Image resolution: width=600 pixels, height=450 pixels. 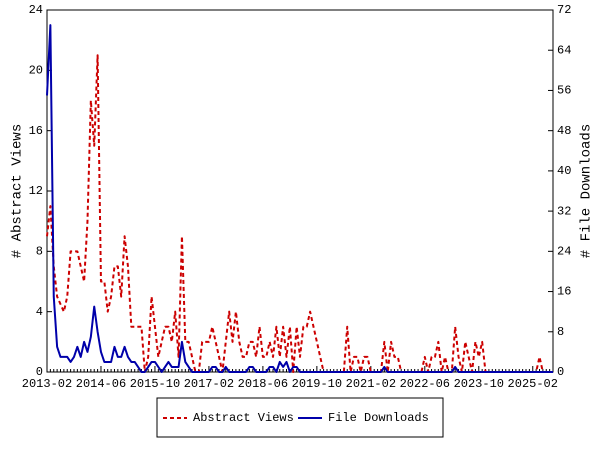 I want to click on x-tick-label: 2013-02, so click(x=47, y=384).